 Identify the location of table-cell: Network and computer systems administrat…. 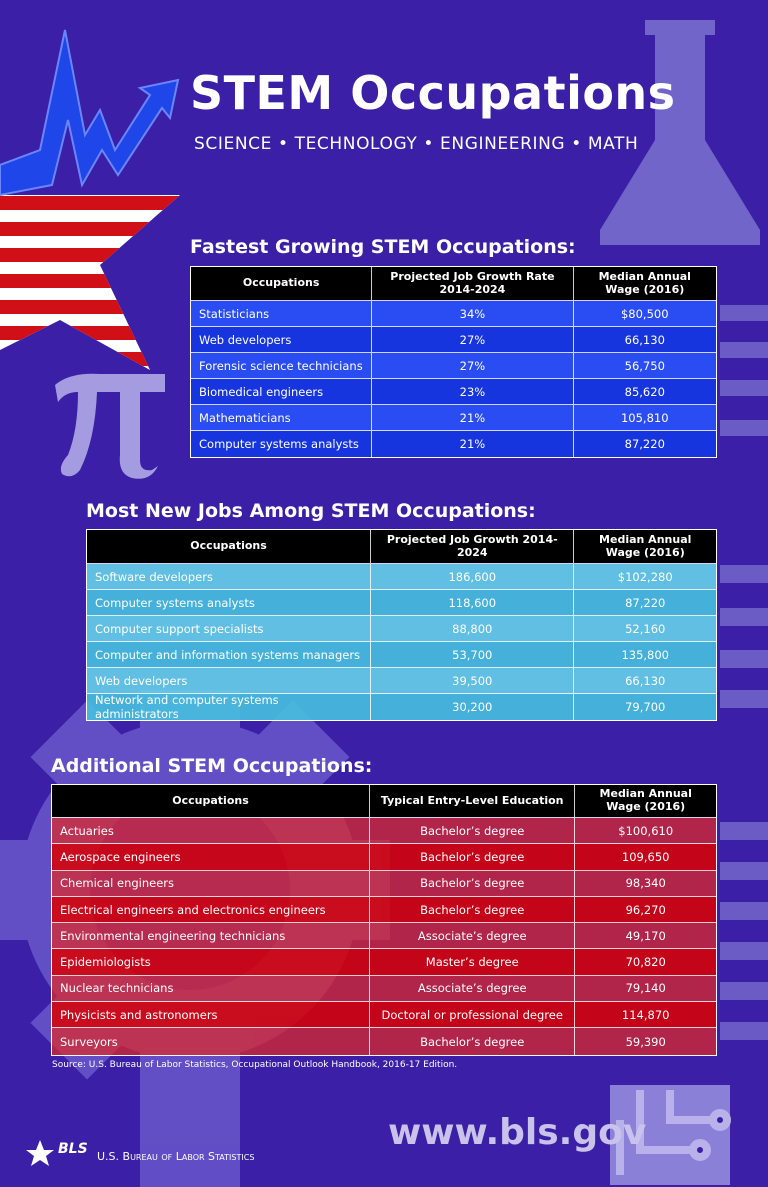
(229, 707).